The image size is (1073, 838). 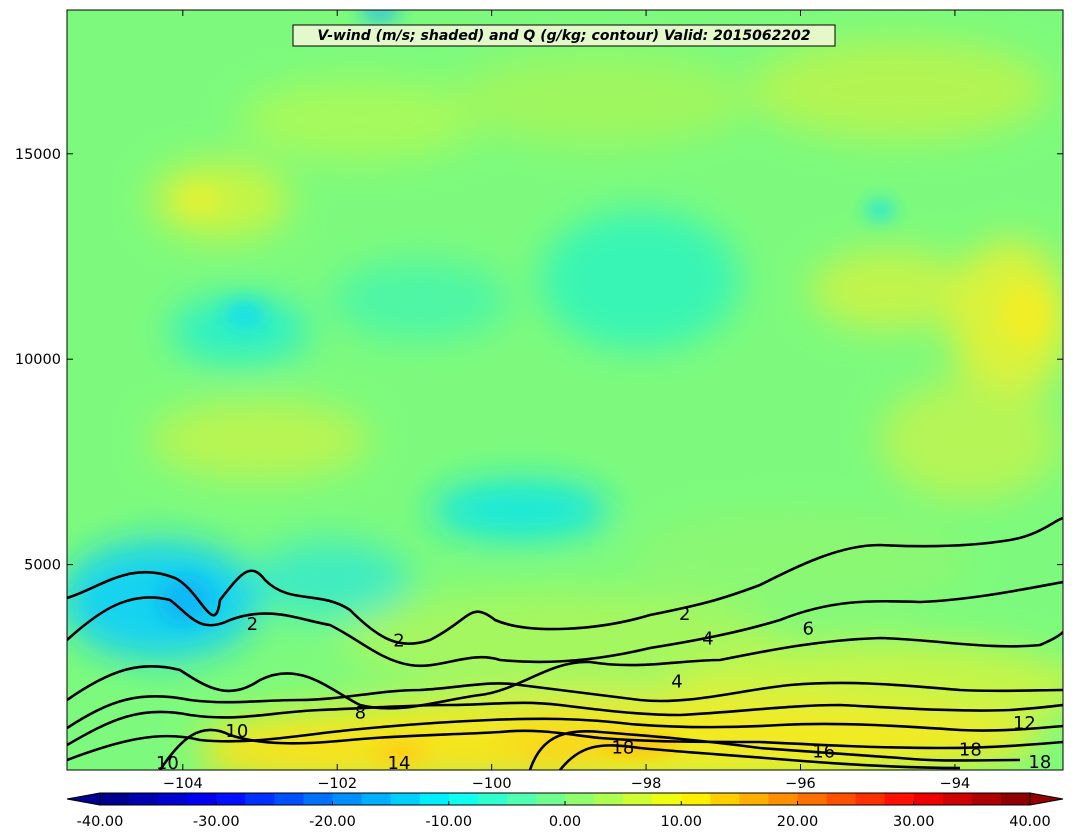 I want to click on contour-label: 6, so click(x=807, y=628).